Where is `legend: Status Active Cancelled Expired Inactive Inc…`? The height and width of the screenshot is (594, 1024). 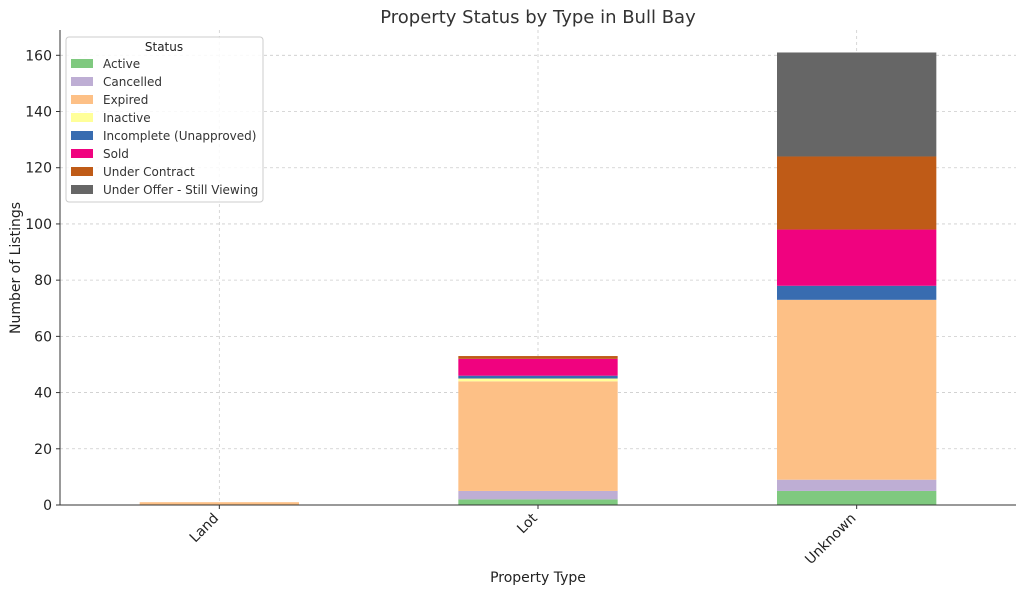 legend: Status Active Cancelled Expired Inactive Inc… is located at coordinates (164, 119).